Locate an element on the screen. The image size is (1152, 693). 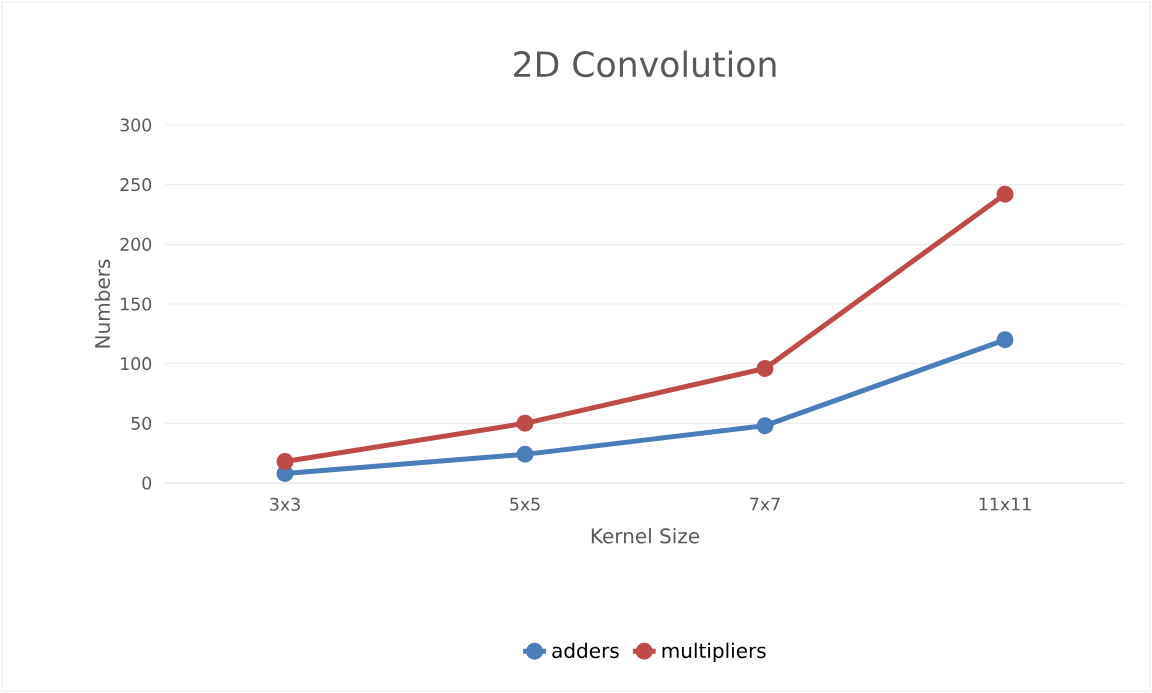
x-tick-label: 5x5 is located at coordinates (525, 504).